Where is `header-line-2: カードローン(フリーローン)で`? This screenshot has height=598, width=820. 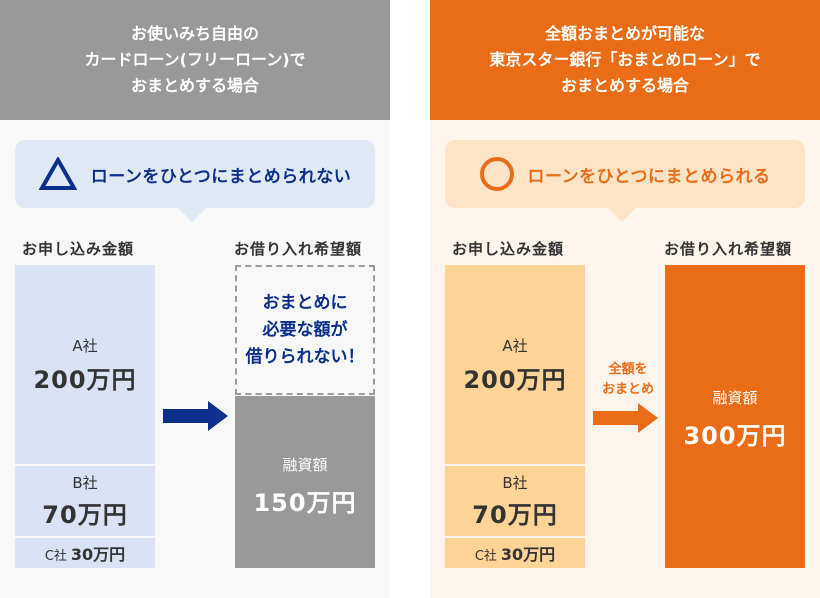 header-line-2: カードローン(フリーローン)で is located at coordinates (195, 59).